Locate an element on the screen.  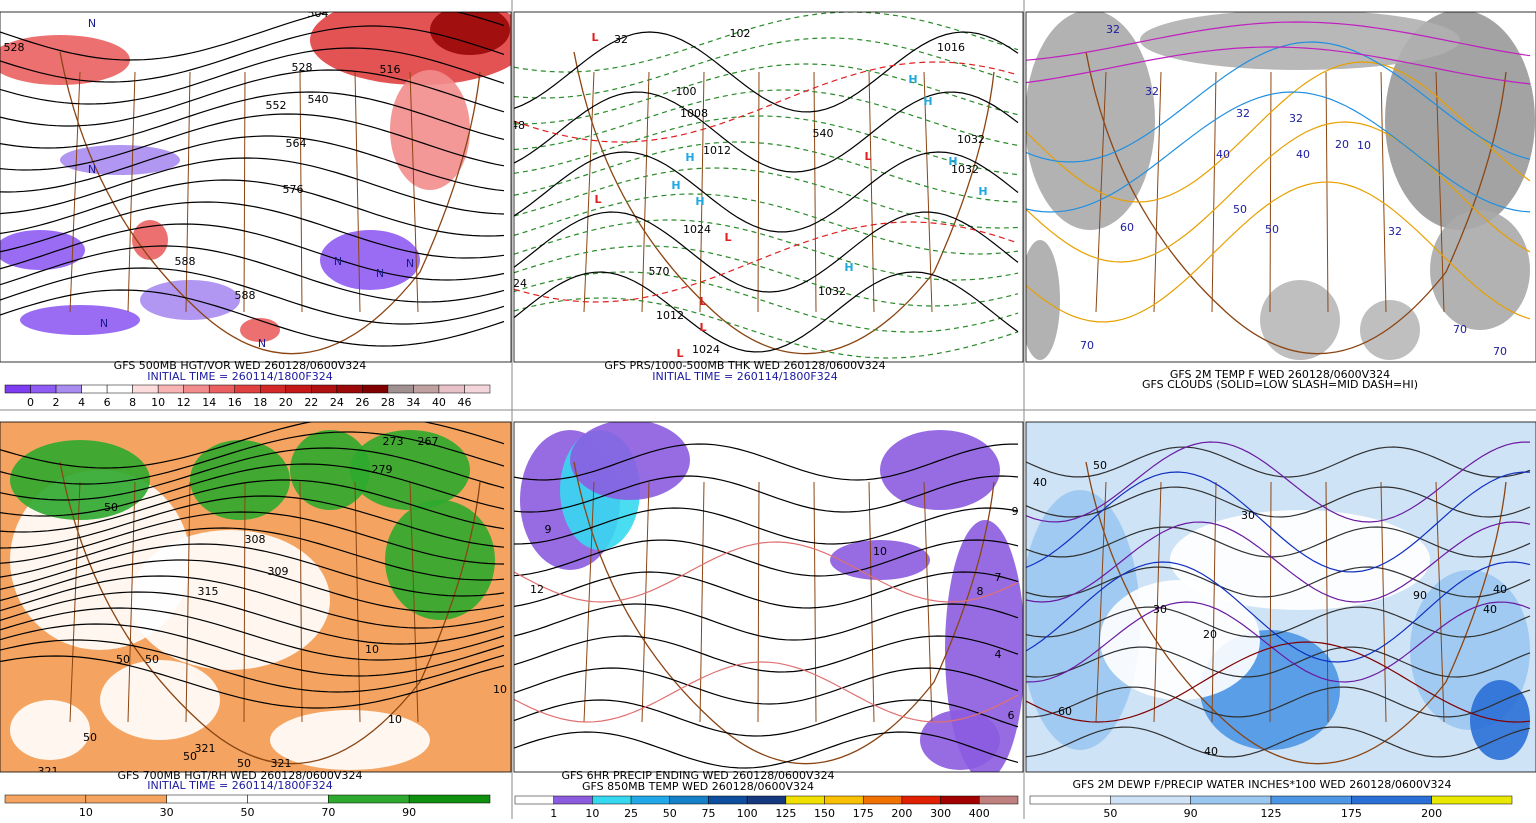
contour-label: 12 is located at coordinates (537, 589).